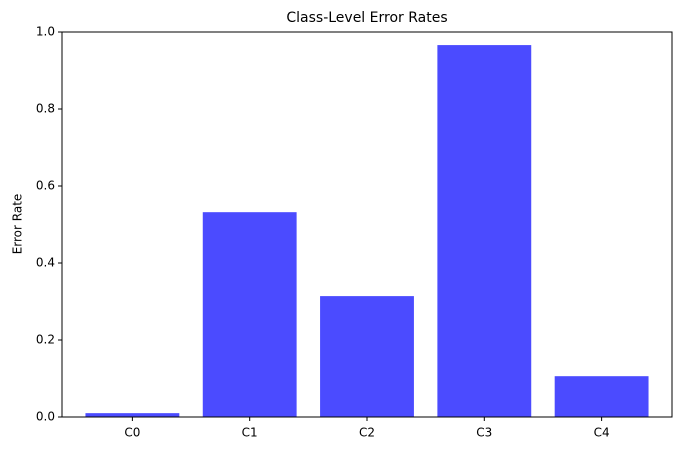 The image size is (691, 451). I want to click on y-tick-label: 0.4, so click(45, 263).